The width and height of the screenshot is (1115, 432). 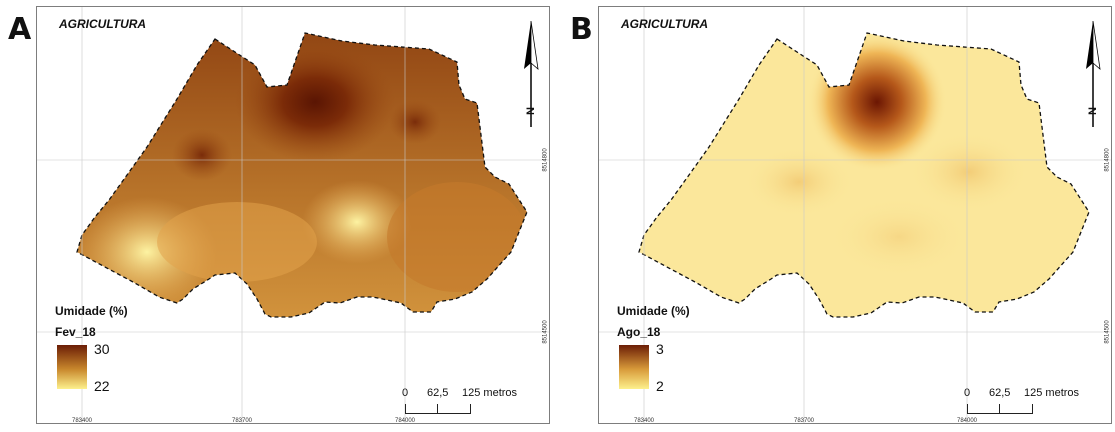 I want to click on legend-period: Ago_18, so click(x=639, y=332).